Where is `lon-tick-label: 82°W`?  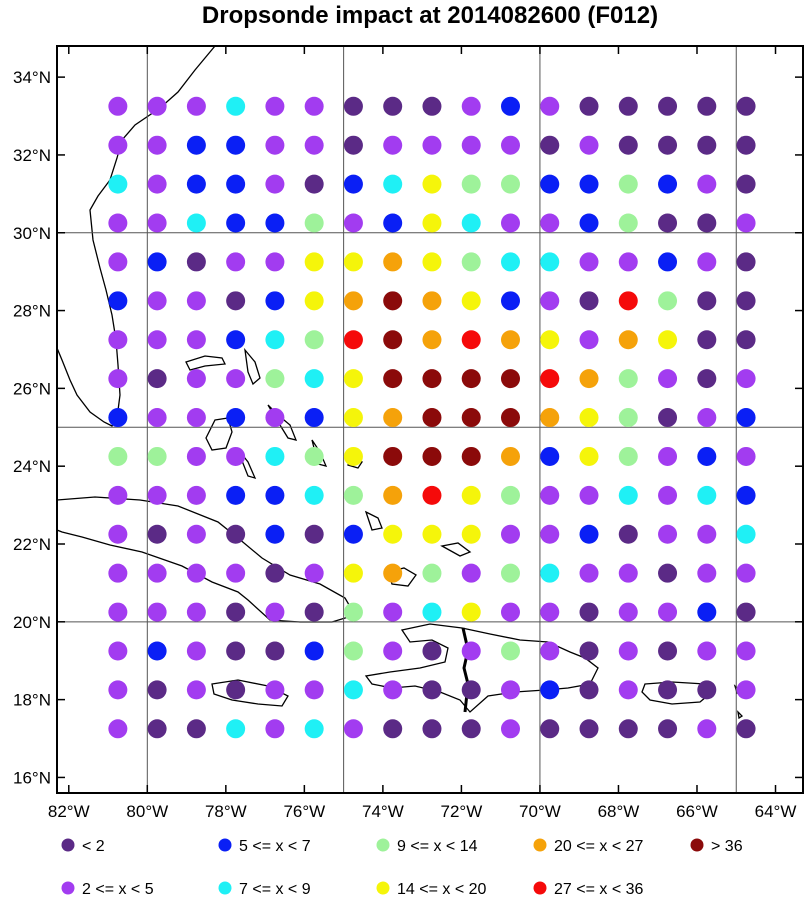 lon-tick-label: 82°W is located at coordinates (69, 811).